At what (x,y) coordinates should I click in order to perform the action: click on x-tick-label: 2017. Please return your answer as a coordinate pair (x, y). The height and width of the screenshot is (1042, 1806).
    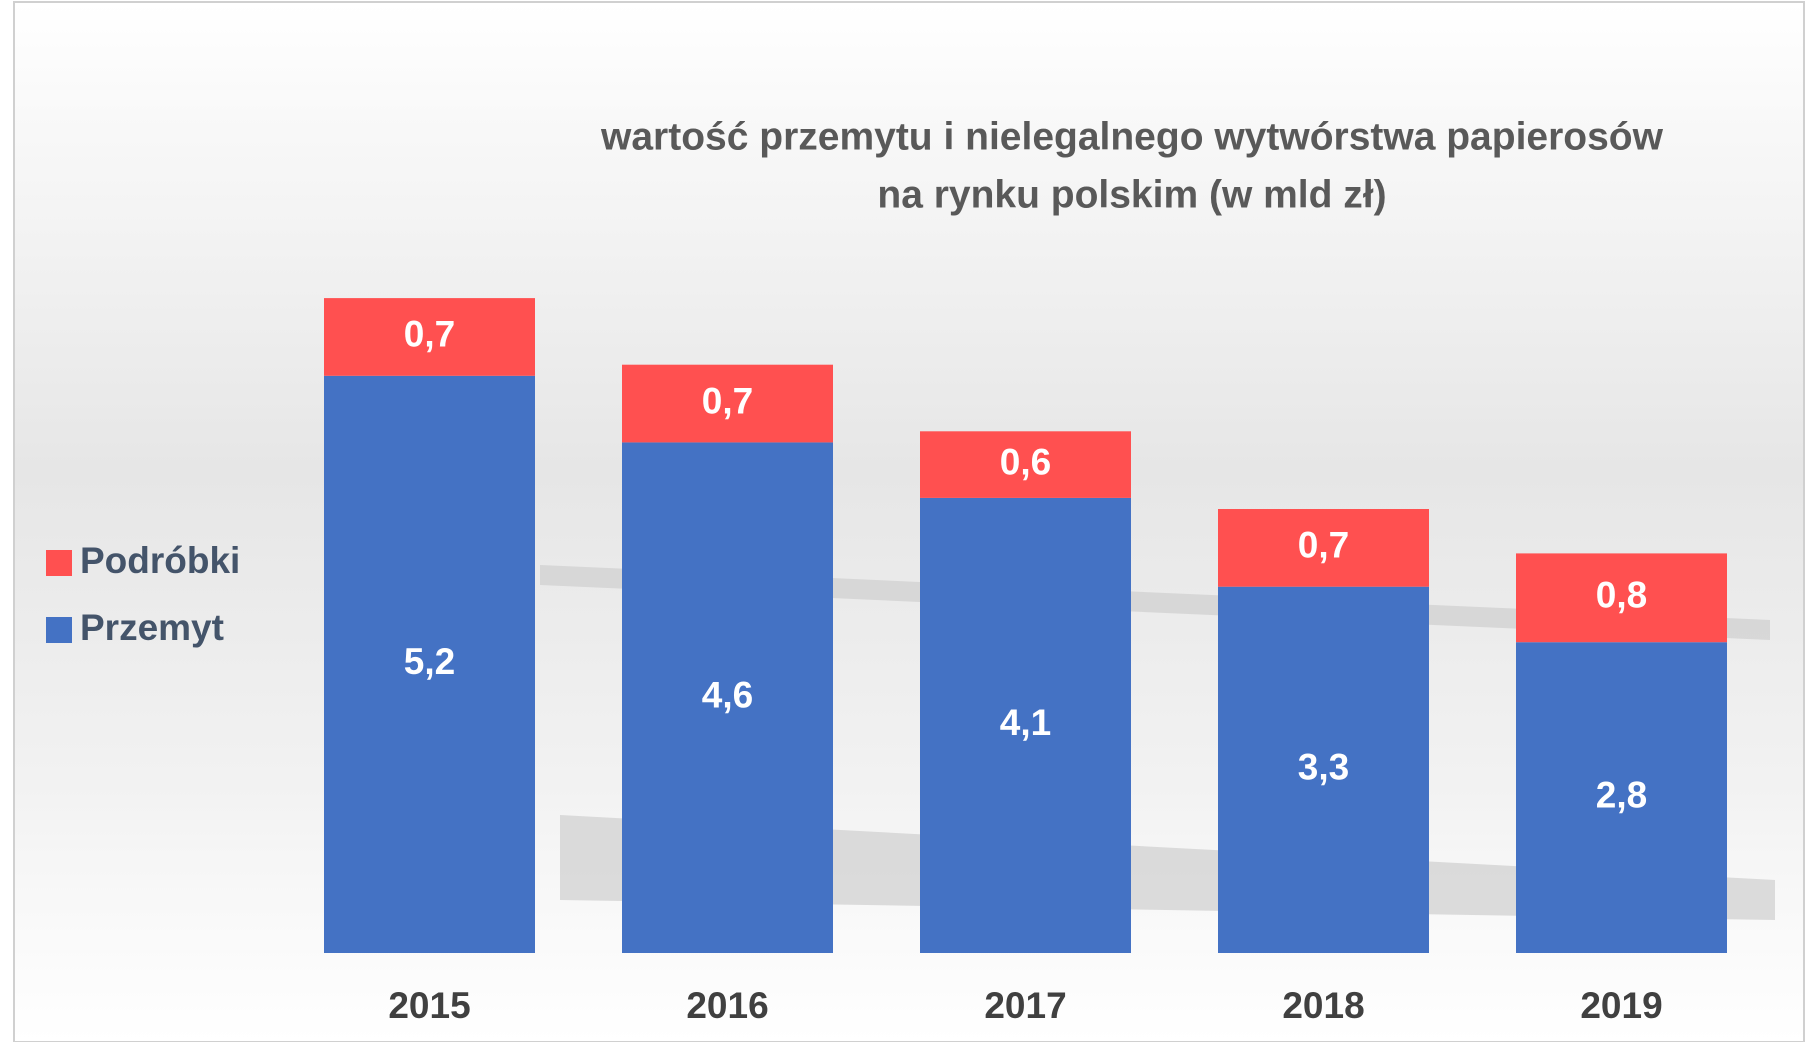
    Looking at the image, I should click on (1025, 1005).